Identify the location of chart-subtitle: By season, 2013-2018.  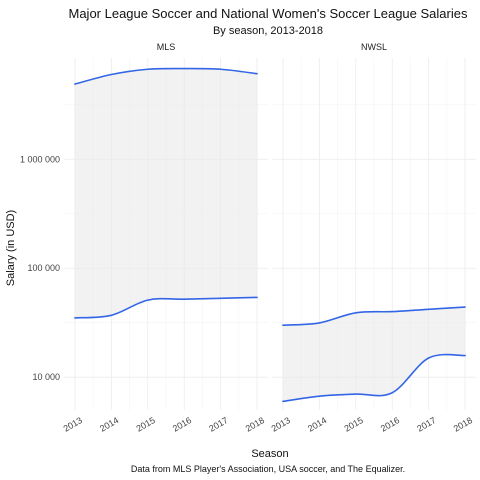
(268, 31).